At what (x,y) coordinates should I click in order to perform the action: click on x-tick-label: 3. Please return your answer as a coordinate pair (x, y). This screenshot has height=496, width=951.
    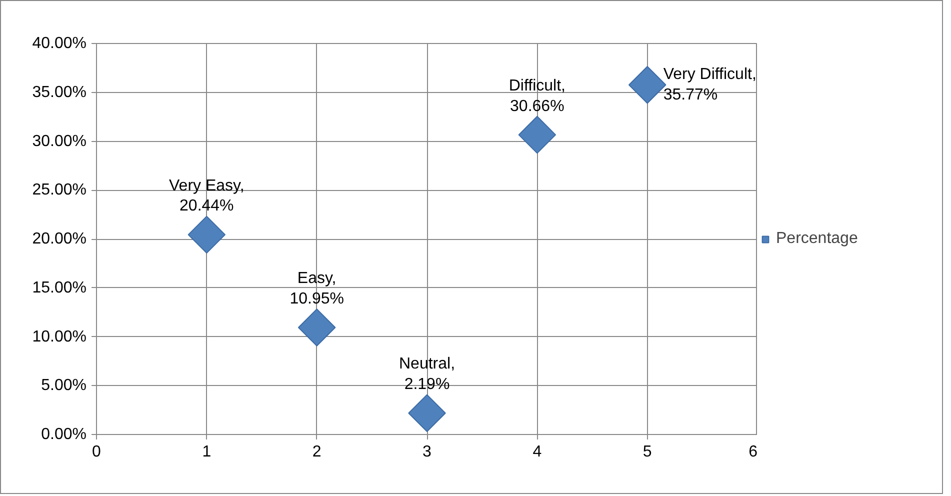
    Looking at the image, I should click on (427, 452).